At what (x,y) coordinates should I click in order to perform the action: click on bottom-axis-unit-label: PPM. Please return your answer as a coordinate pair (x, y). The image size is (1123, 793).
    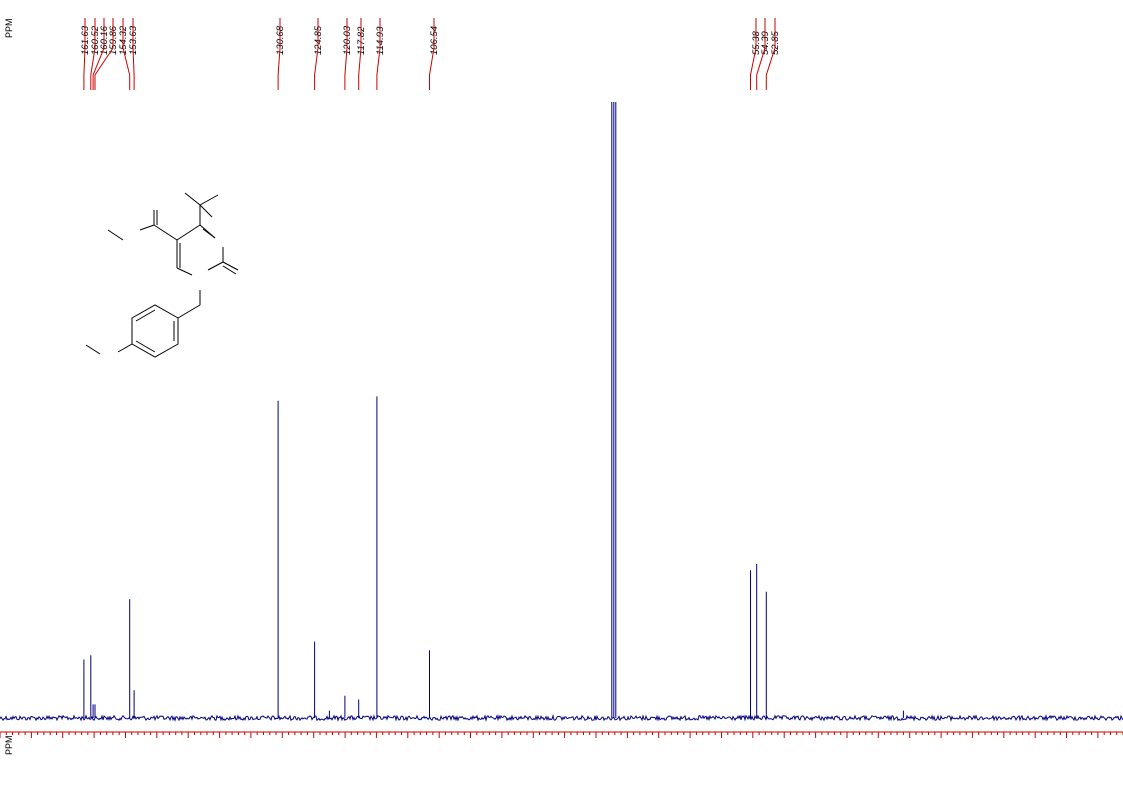
    Looking at the image, I should click on (9, 745).